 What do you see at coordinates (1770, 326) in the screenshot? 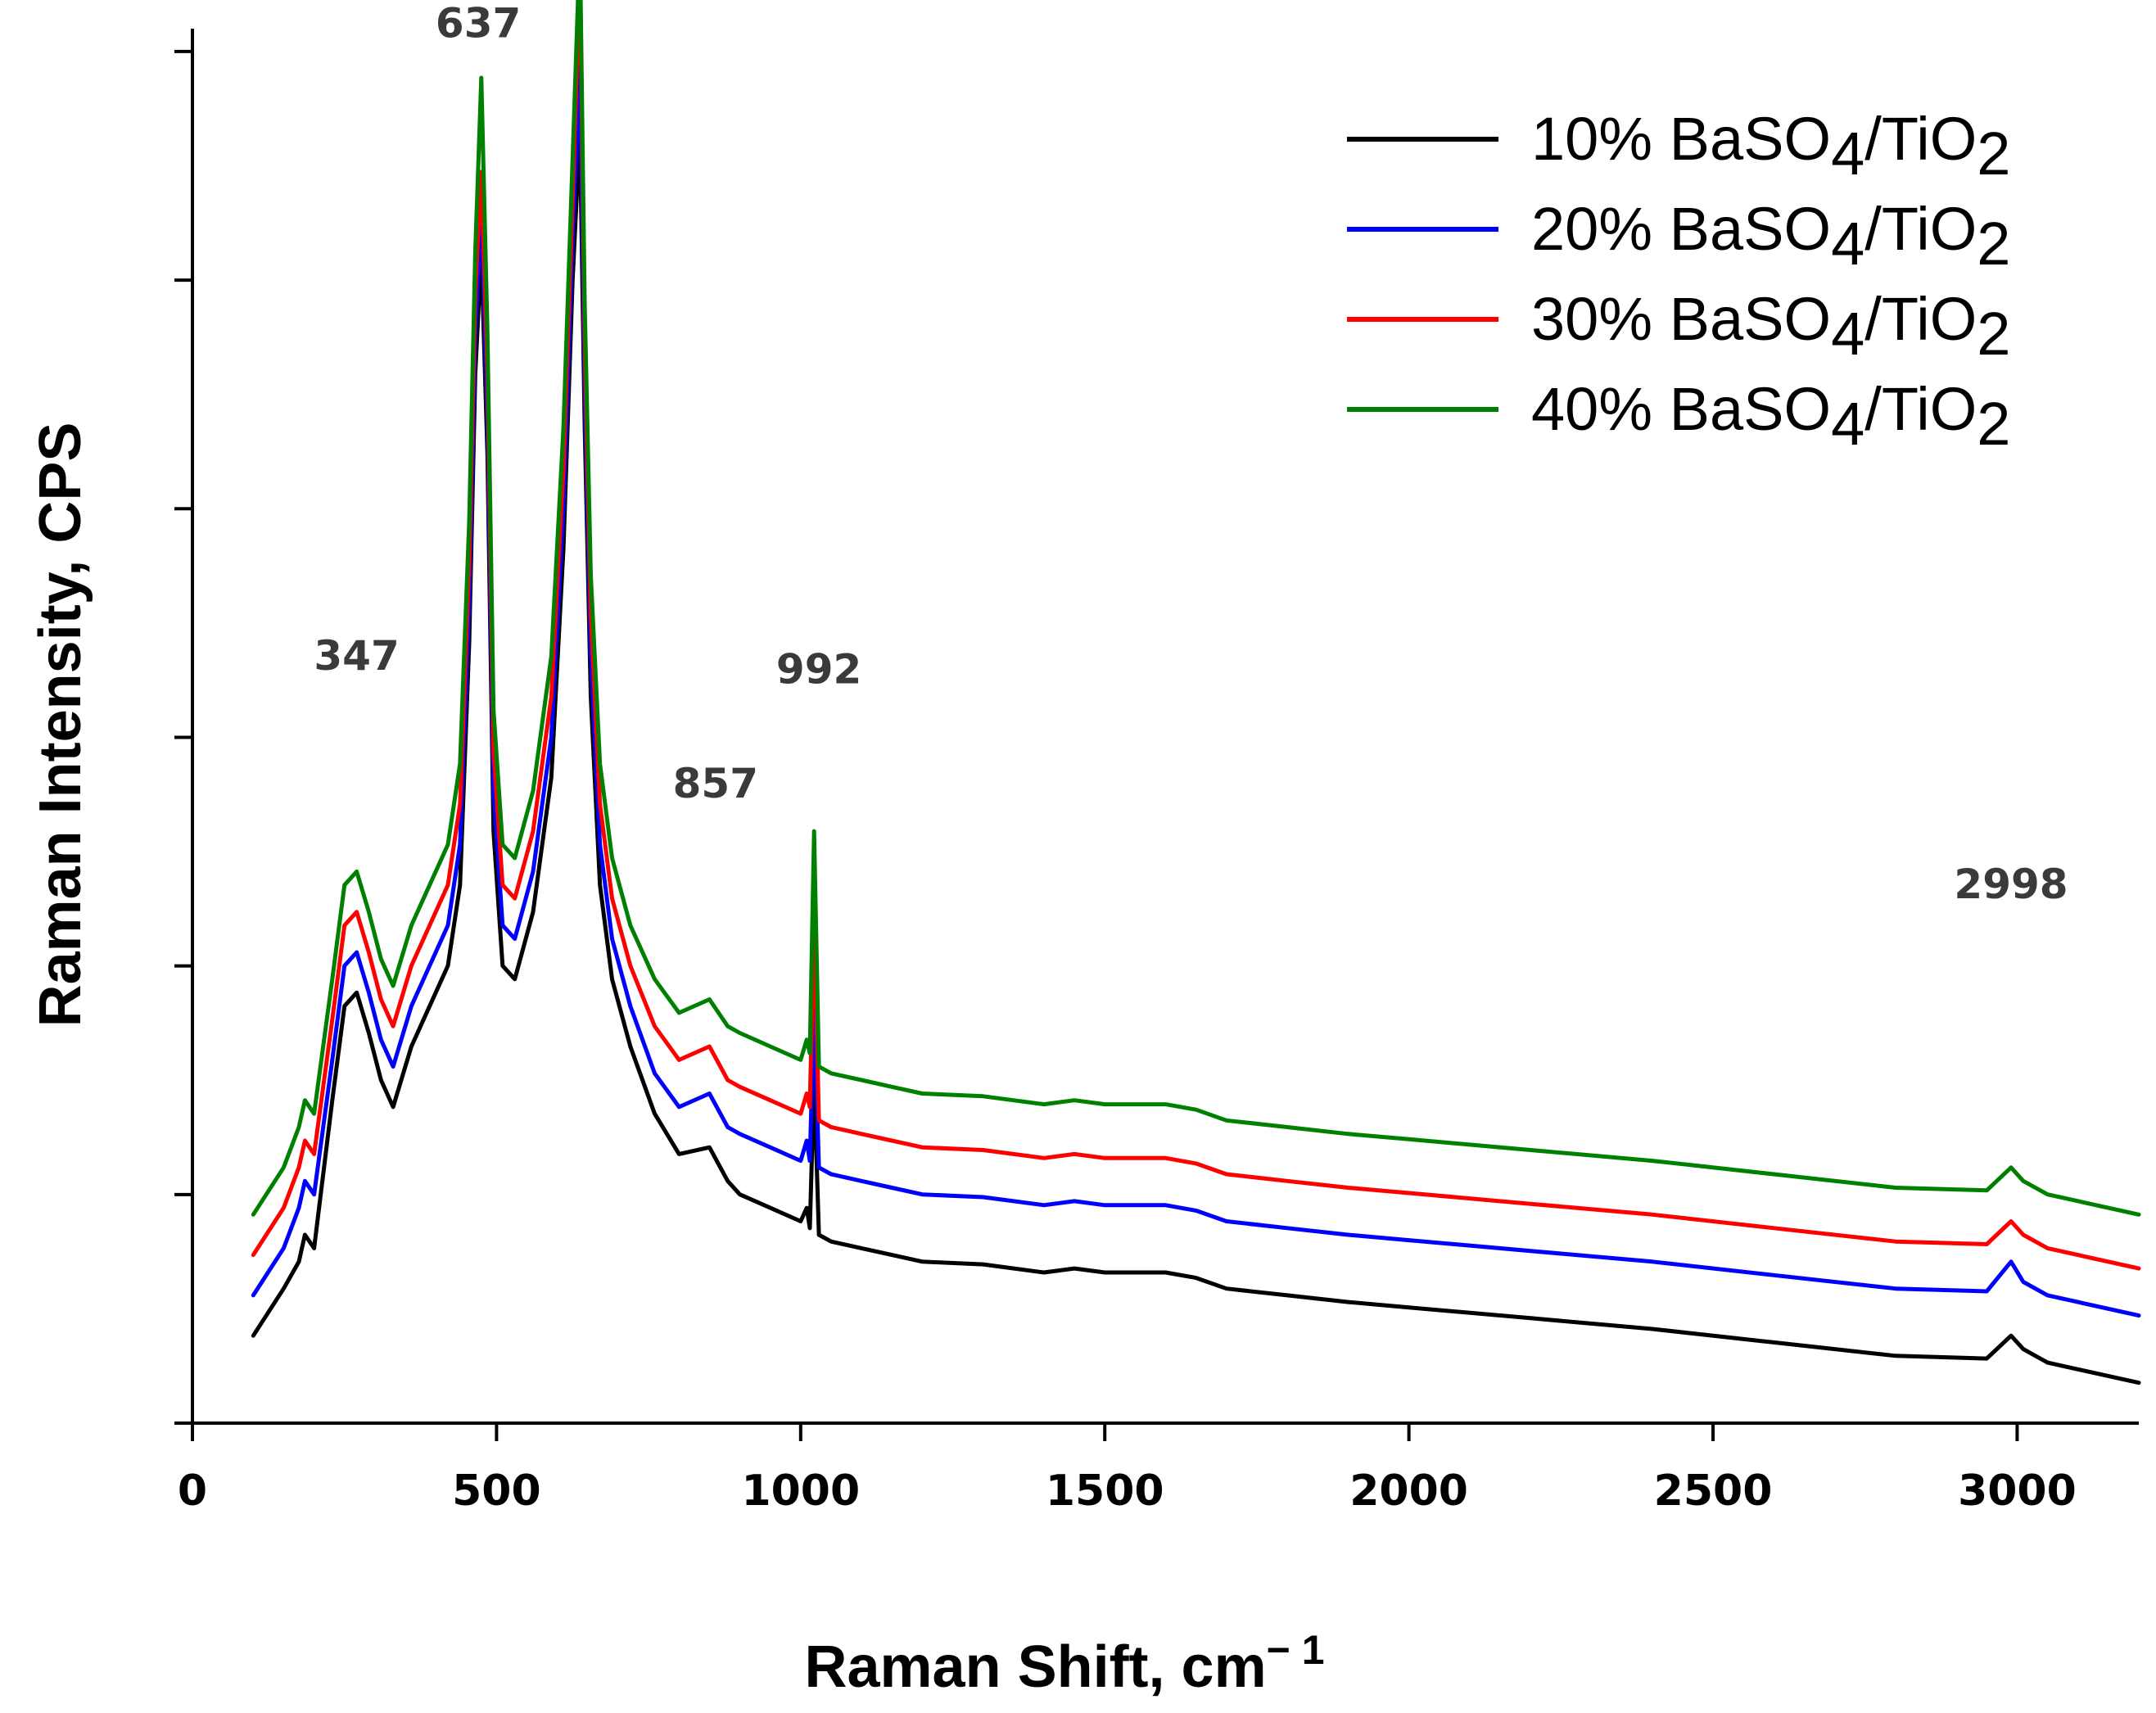
I see `legend-label: 30% BaSO4/TiO2` at bounding box center [1770, 326].